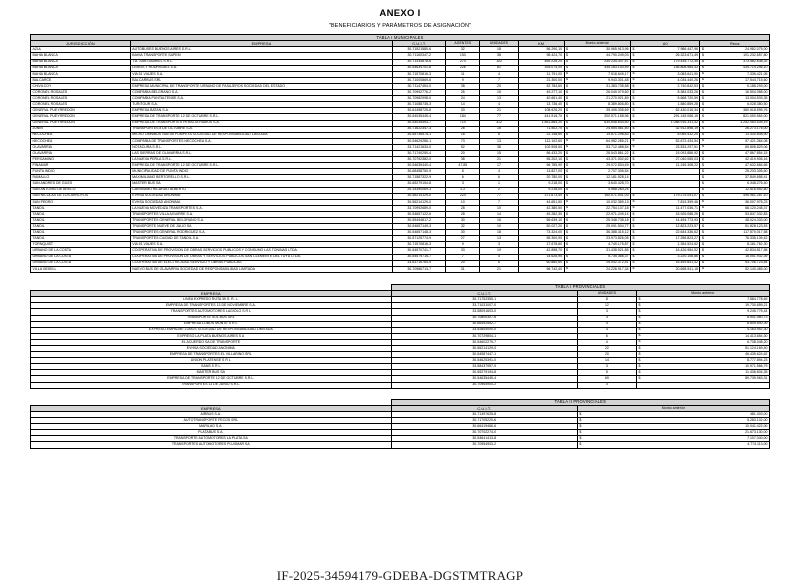 This screenshot has width=800, height=587. Describe the element at coordinates (665, 269) in the screenshot. I see `cell-a0: $20.698.941,18` at that location.